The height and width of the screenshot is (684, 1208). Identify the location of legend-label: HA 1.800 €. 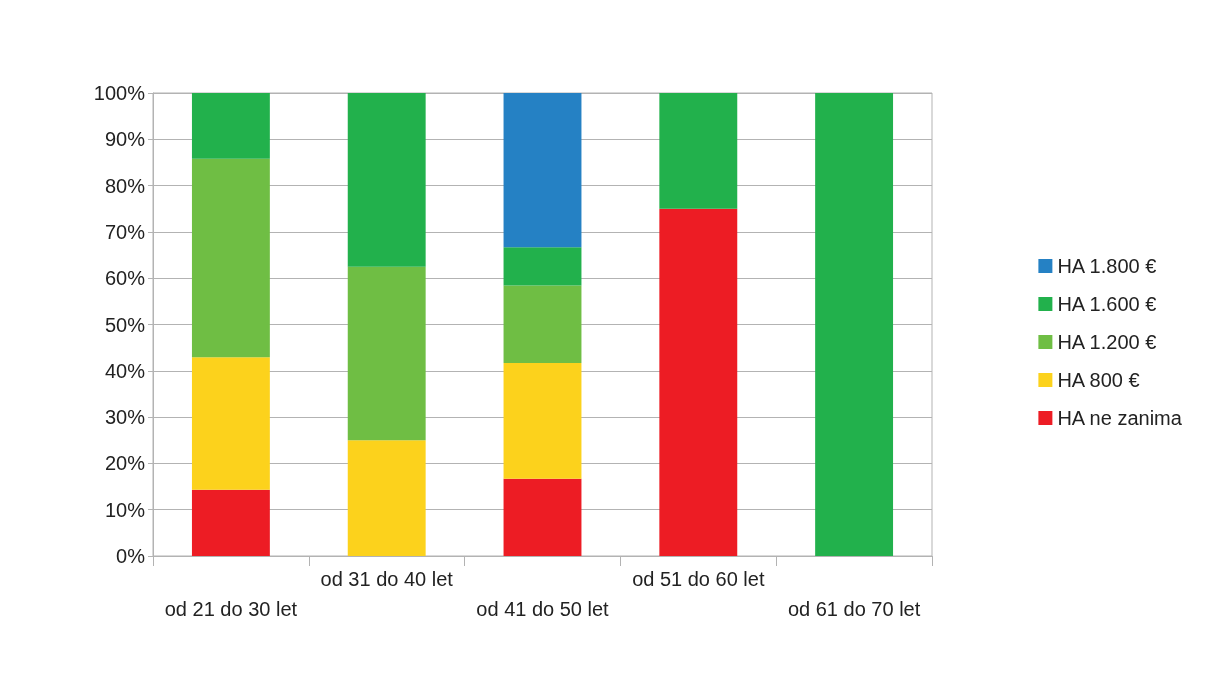
(1107, 266).